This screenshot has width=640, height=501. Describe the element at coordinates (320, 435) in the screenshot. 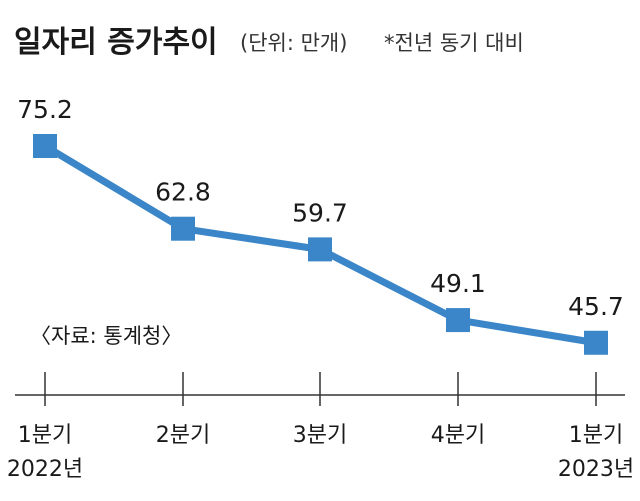

I see `x-tick-label: 3분기` at that location.